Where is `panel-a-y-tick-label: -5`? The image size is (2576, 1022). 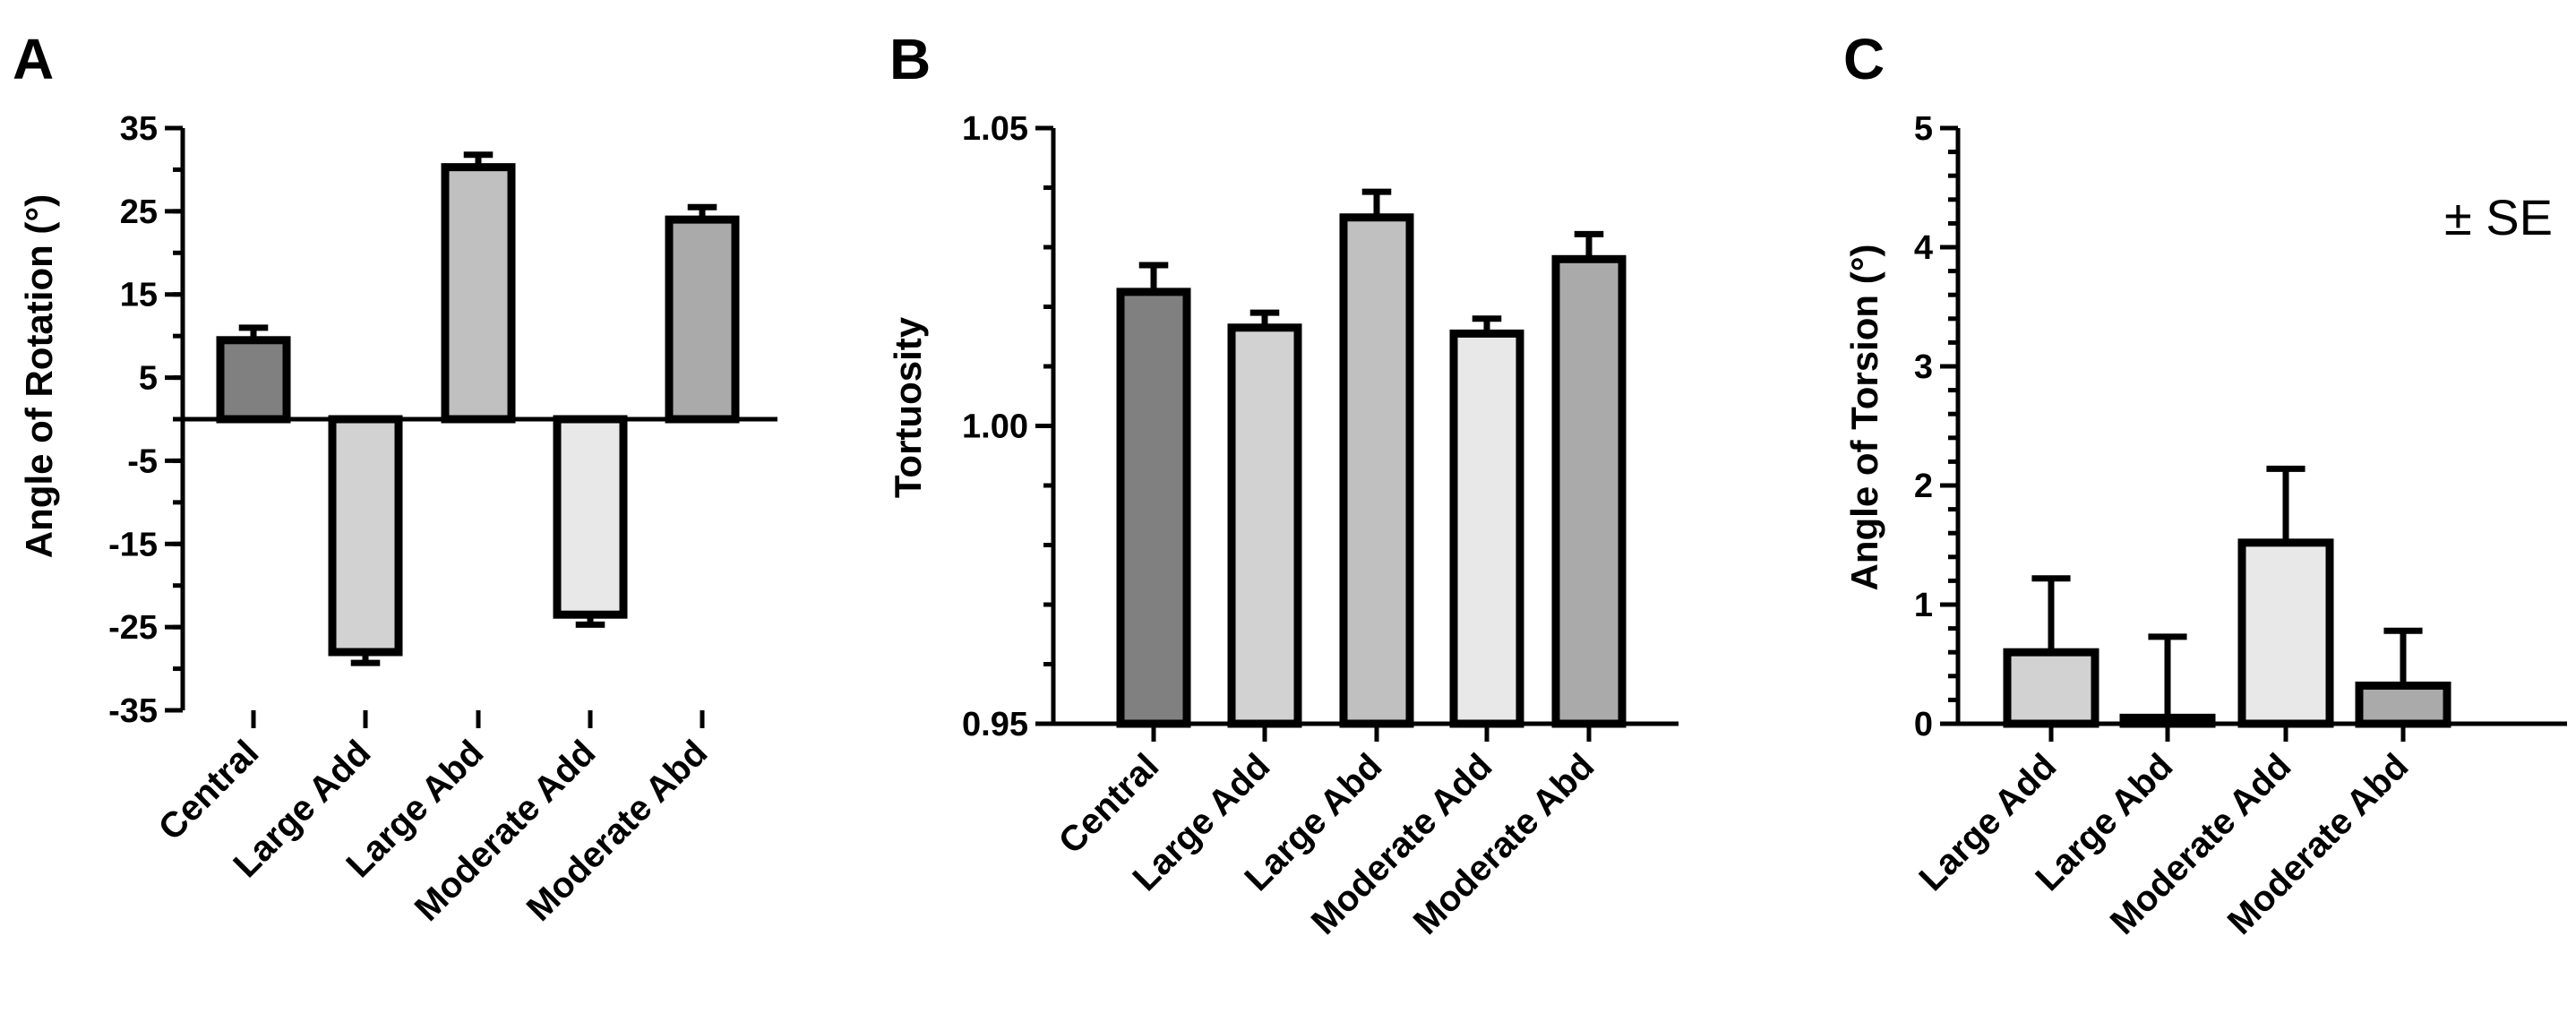 panel-a-y-tick-label: -5 is located at coordinates (142, 461).